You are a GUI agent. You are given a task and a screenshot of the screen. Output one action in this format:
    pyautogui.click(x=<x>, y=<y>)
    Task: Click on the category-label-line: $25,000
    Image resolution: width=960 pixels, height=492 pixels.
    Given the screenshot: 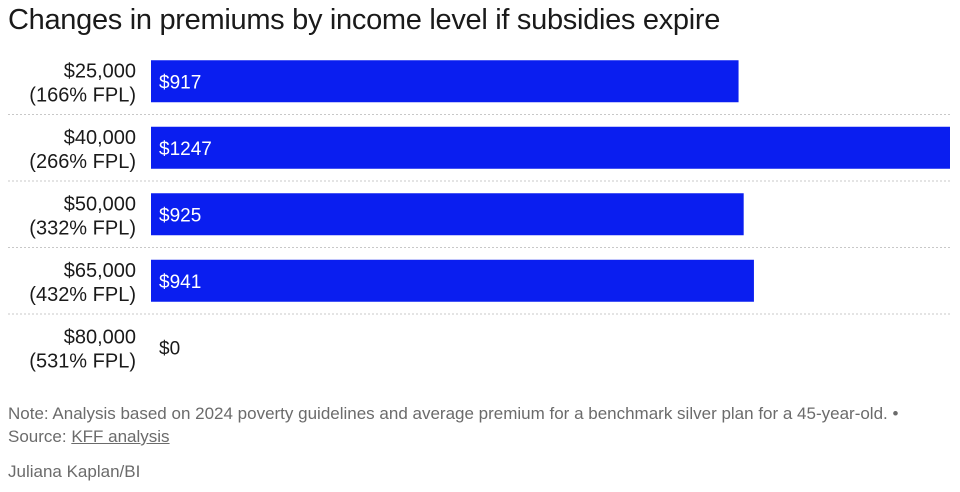 What is the action you would take?
    pyautogui.click(x=100, y=71)
    